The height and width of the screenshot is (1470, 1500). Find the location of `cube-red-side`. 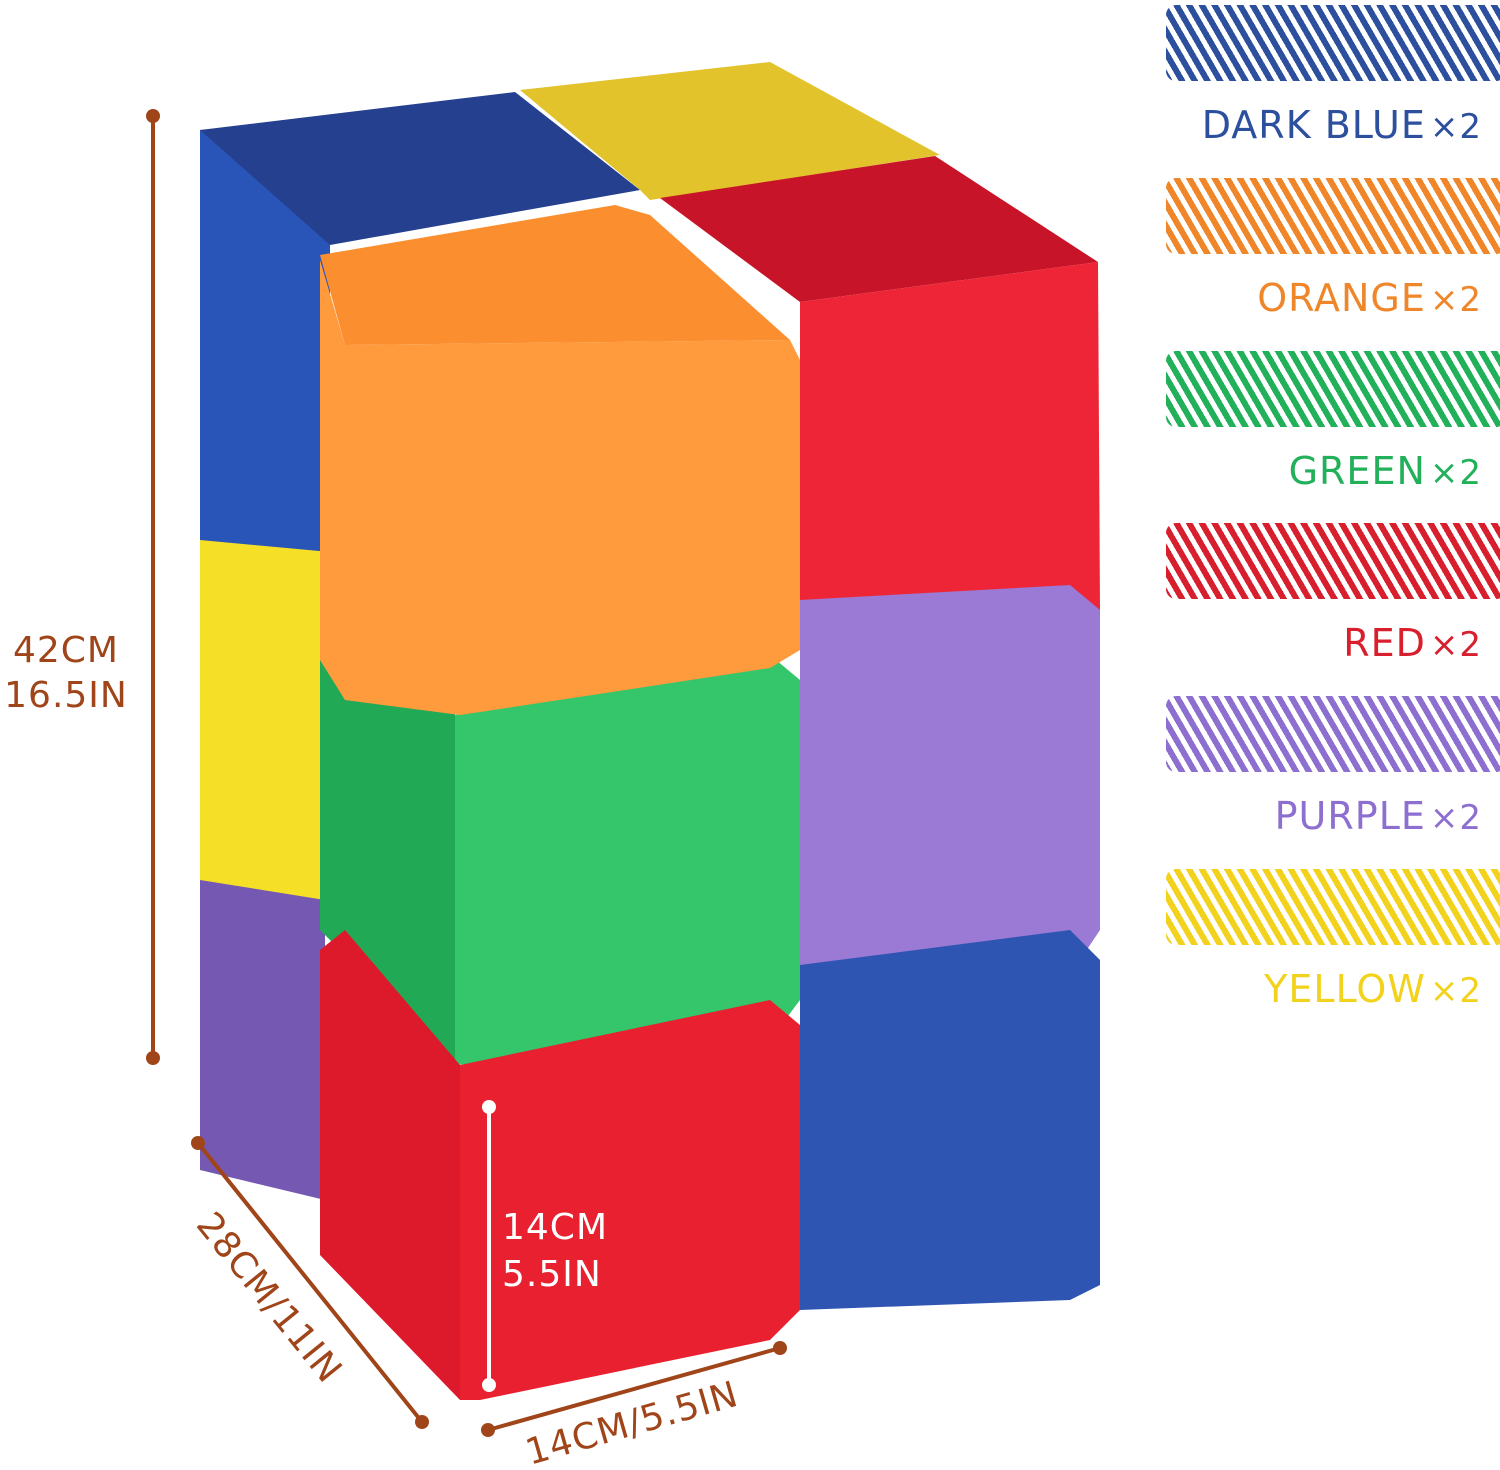

cube-red-side is located at coordinates (390, 1165).